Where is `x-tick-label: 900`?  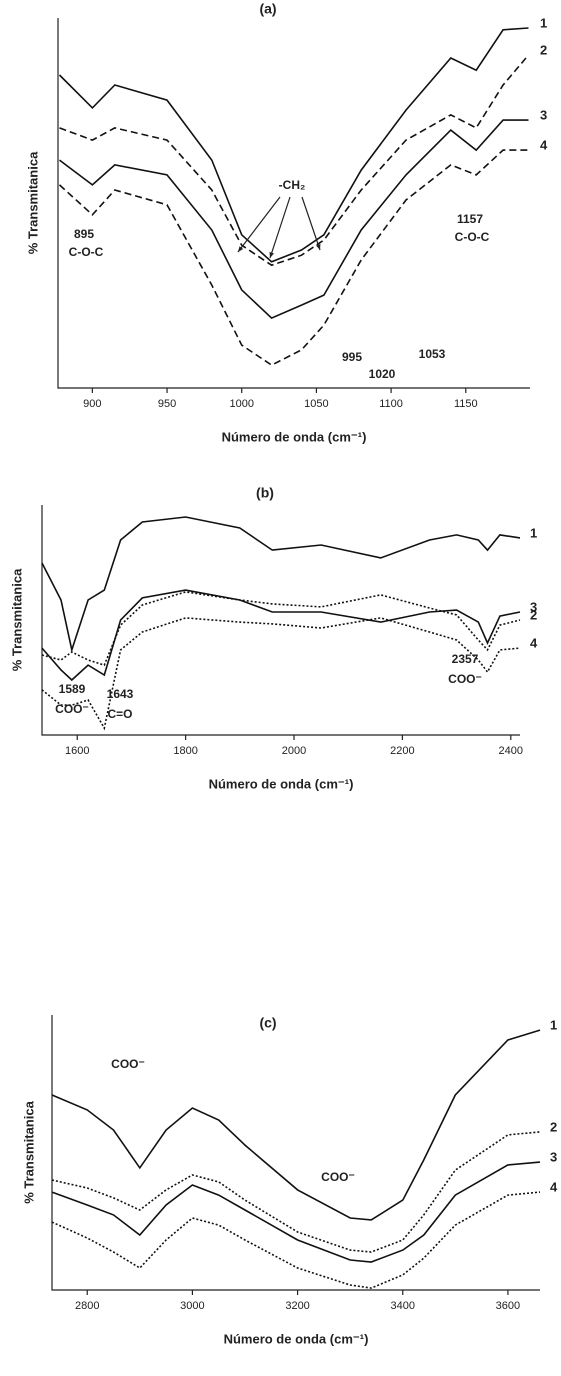
x-tick-label: 900 is located at coordinates (92, 404).